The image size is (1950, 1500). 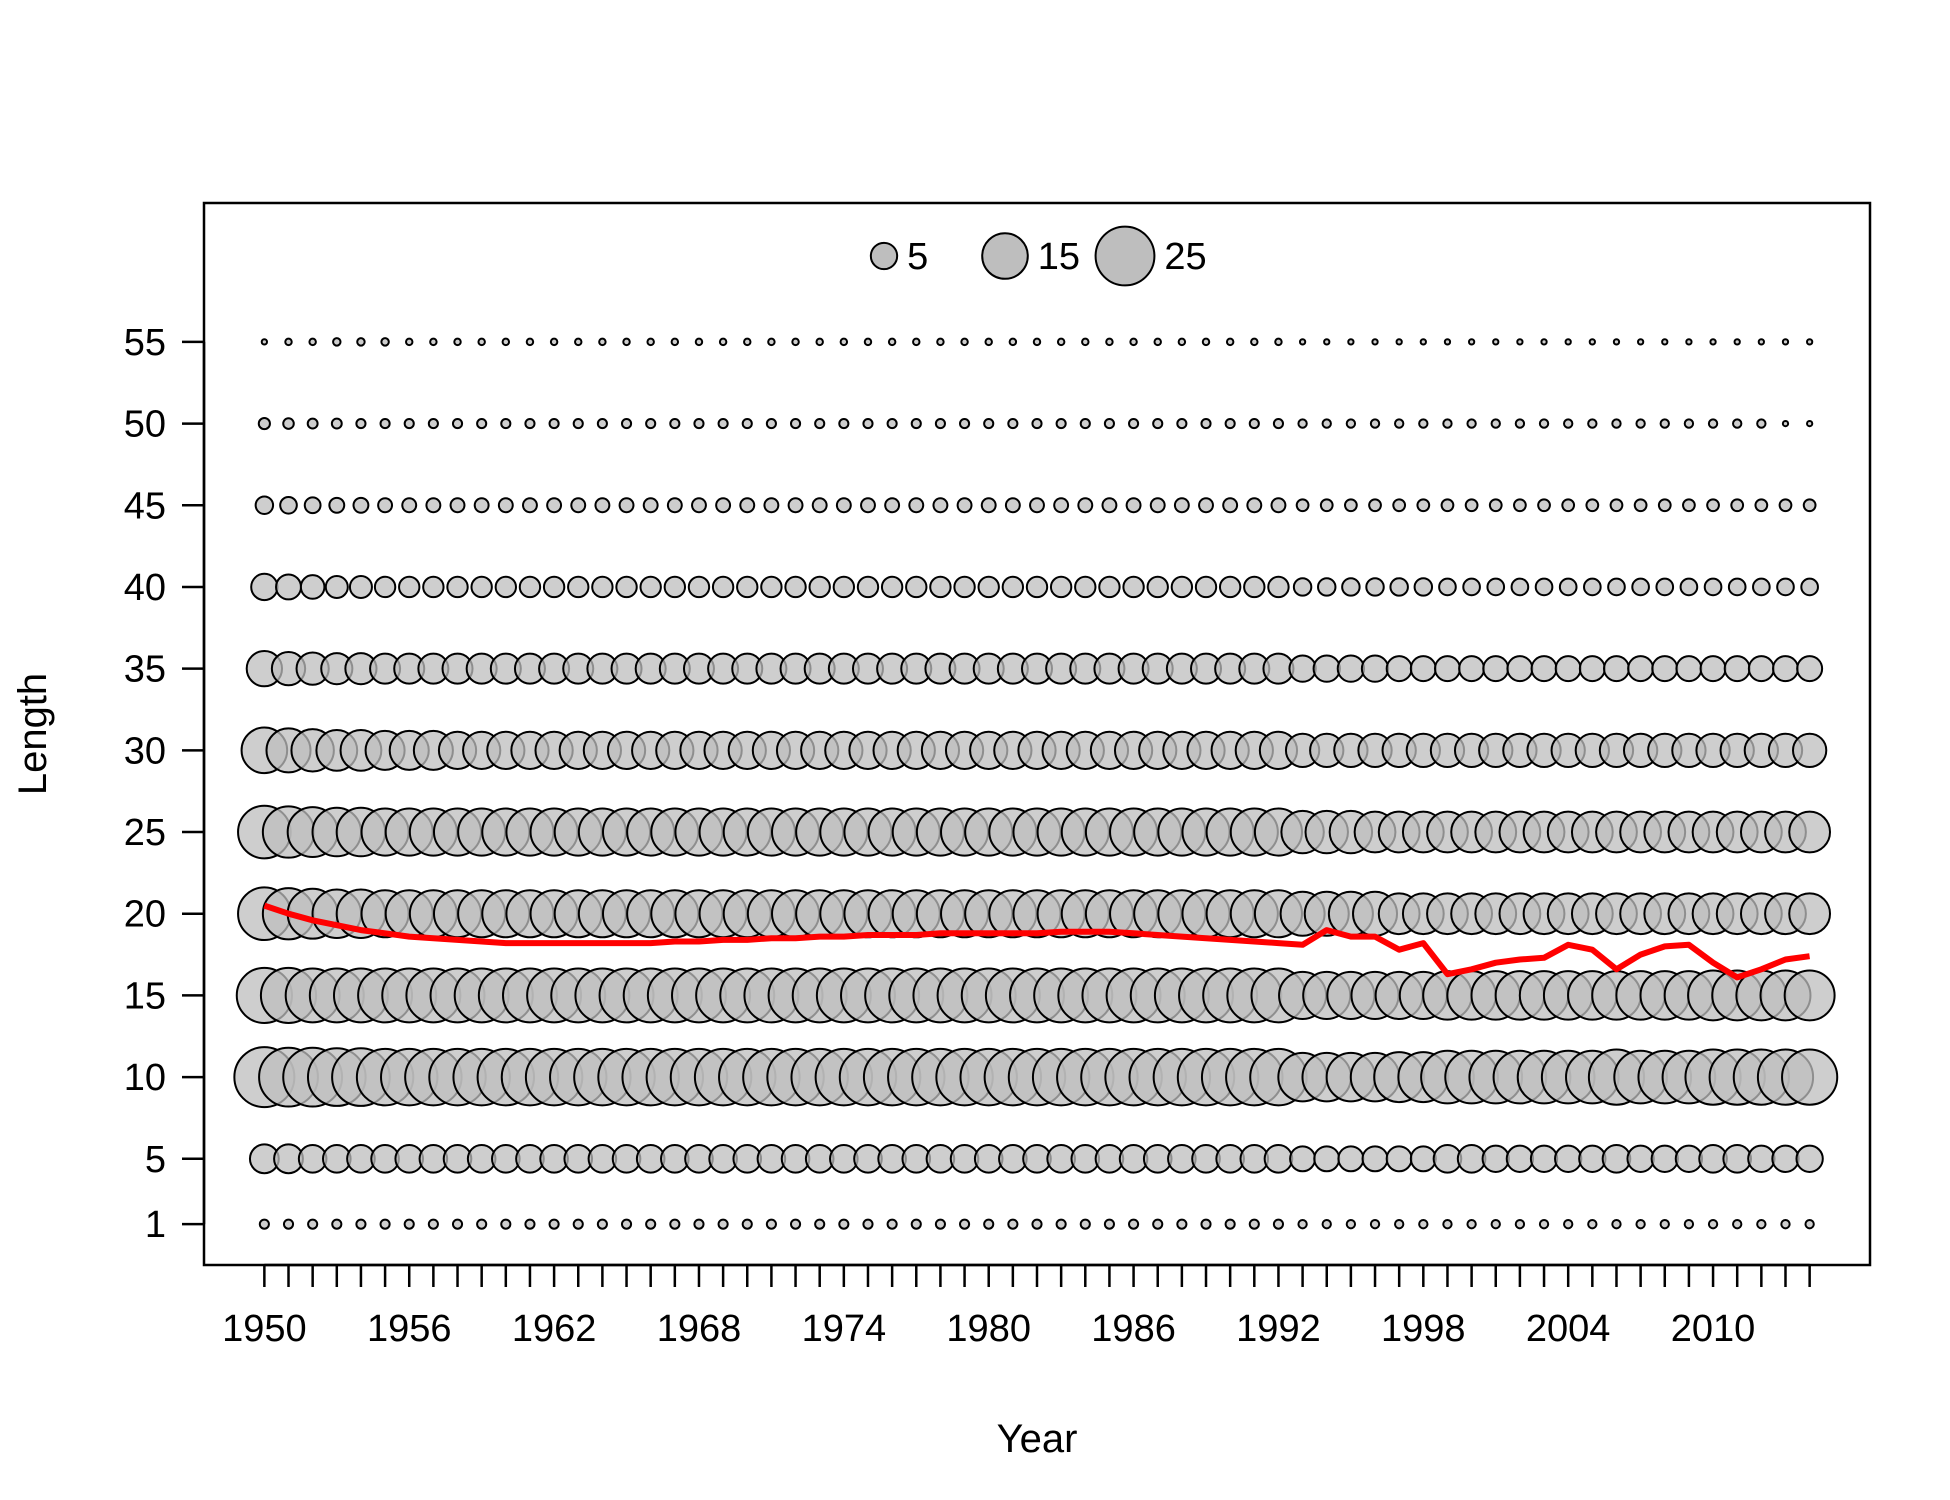 What do you see at coordinates (1133, 1329) in the screenshot?
I see `x-tick-label: 1986` at bounding box center [1133, 1329].